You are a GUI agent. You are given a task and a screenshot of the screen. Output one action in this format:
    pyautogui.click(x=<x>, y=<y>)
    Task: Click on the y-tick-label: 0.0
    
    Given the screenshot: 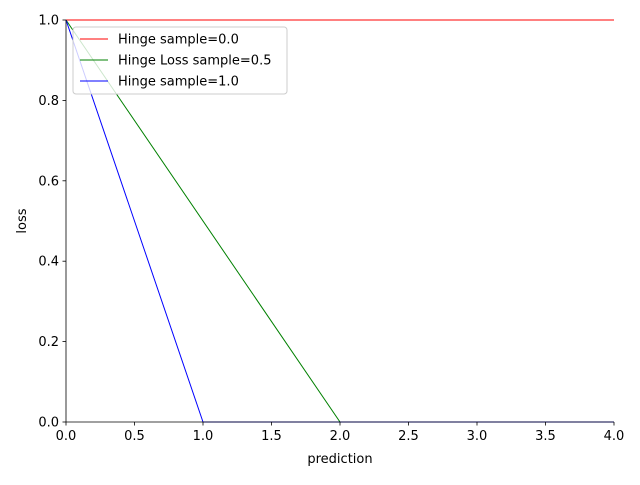 What is the action you would take?
    pyautogui.click(x=48, y=423)
    